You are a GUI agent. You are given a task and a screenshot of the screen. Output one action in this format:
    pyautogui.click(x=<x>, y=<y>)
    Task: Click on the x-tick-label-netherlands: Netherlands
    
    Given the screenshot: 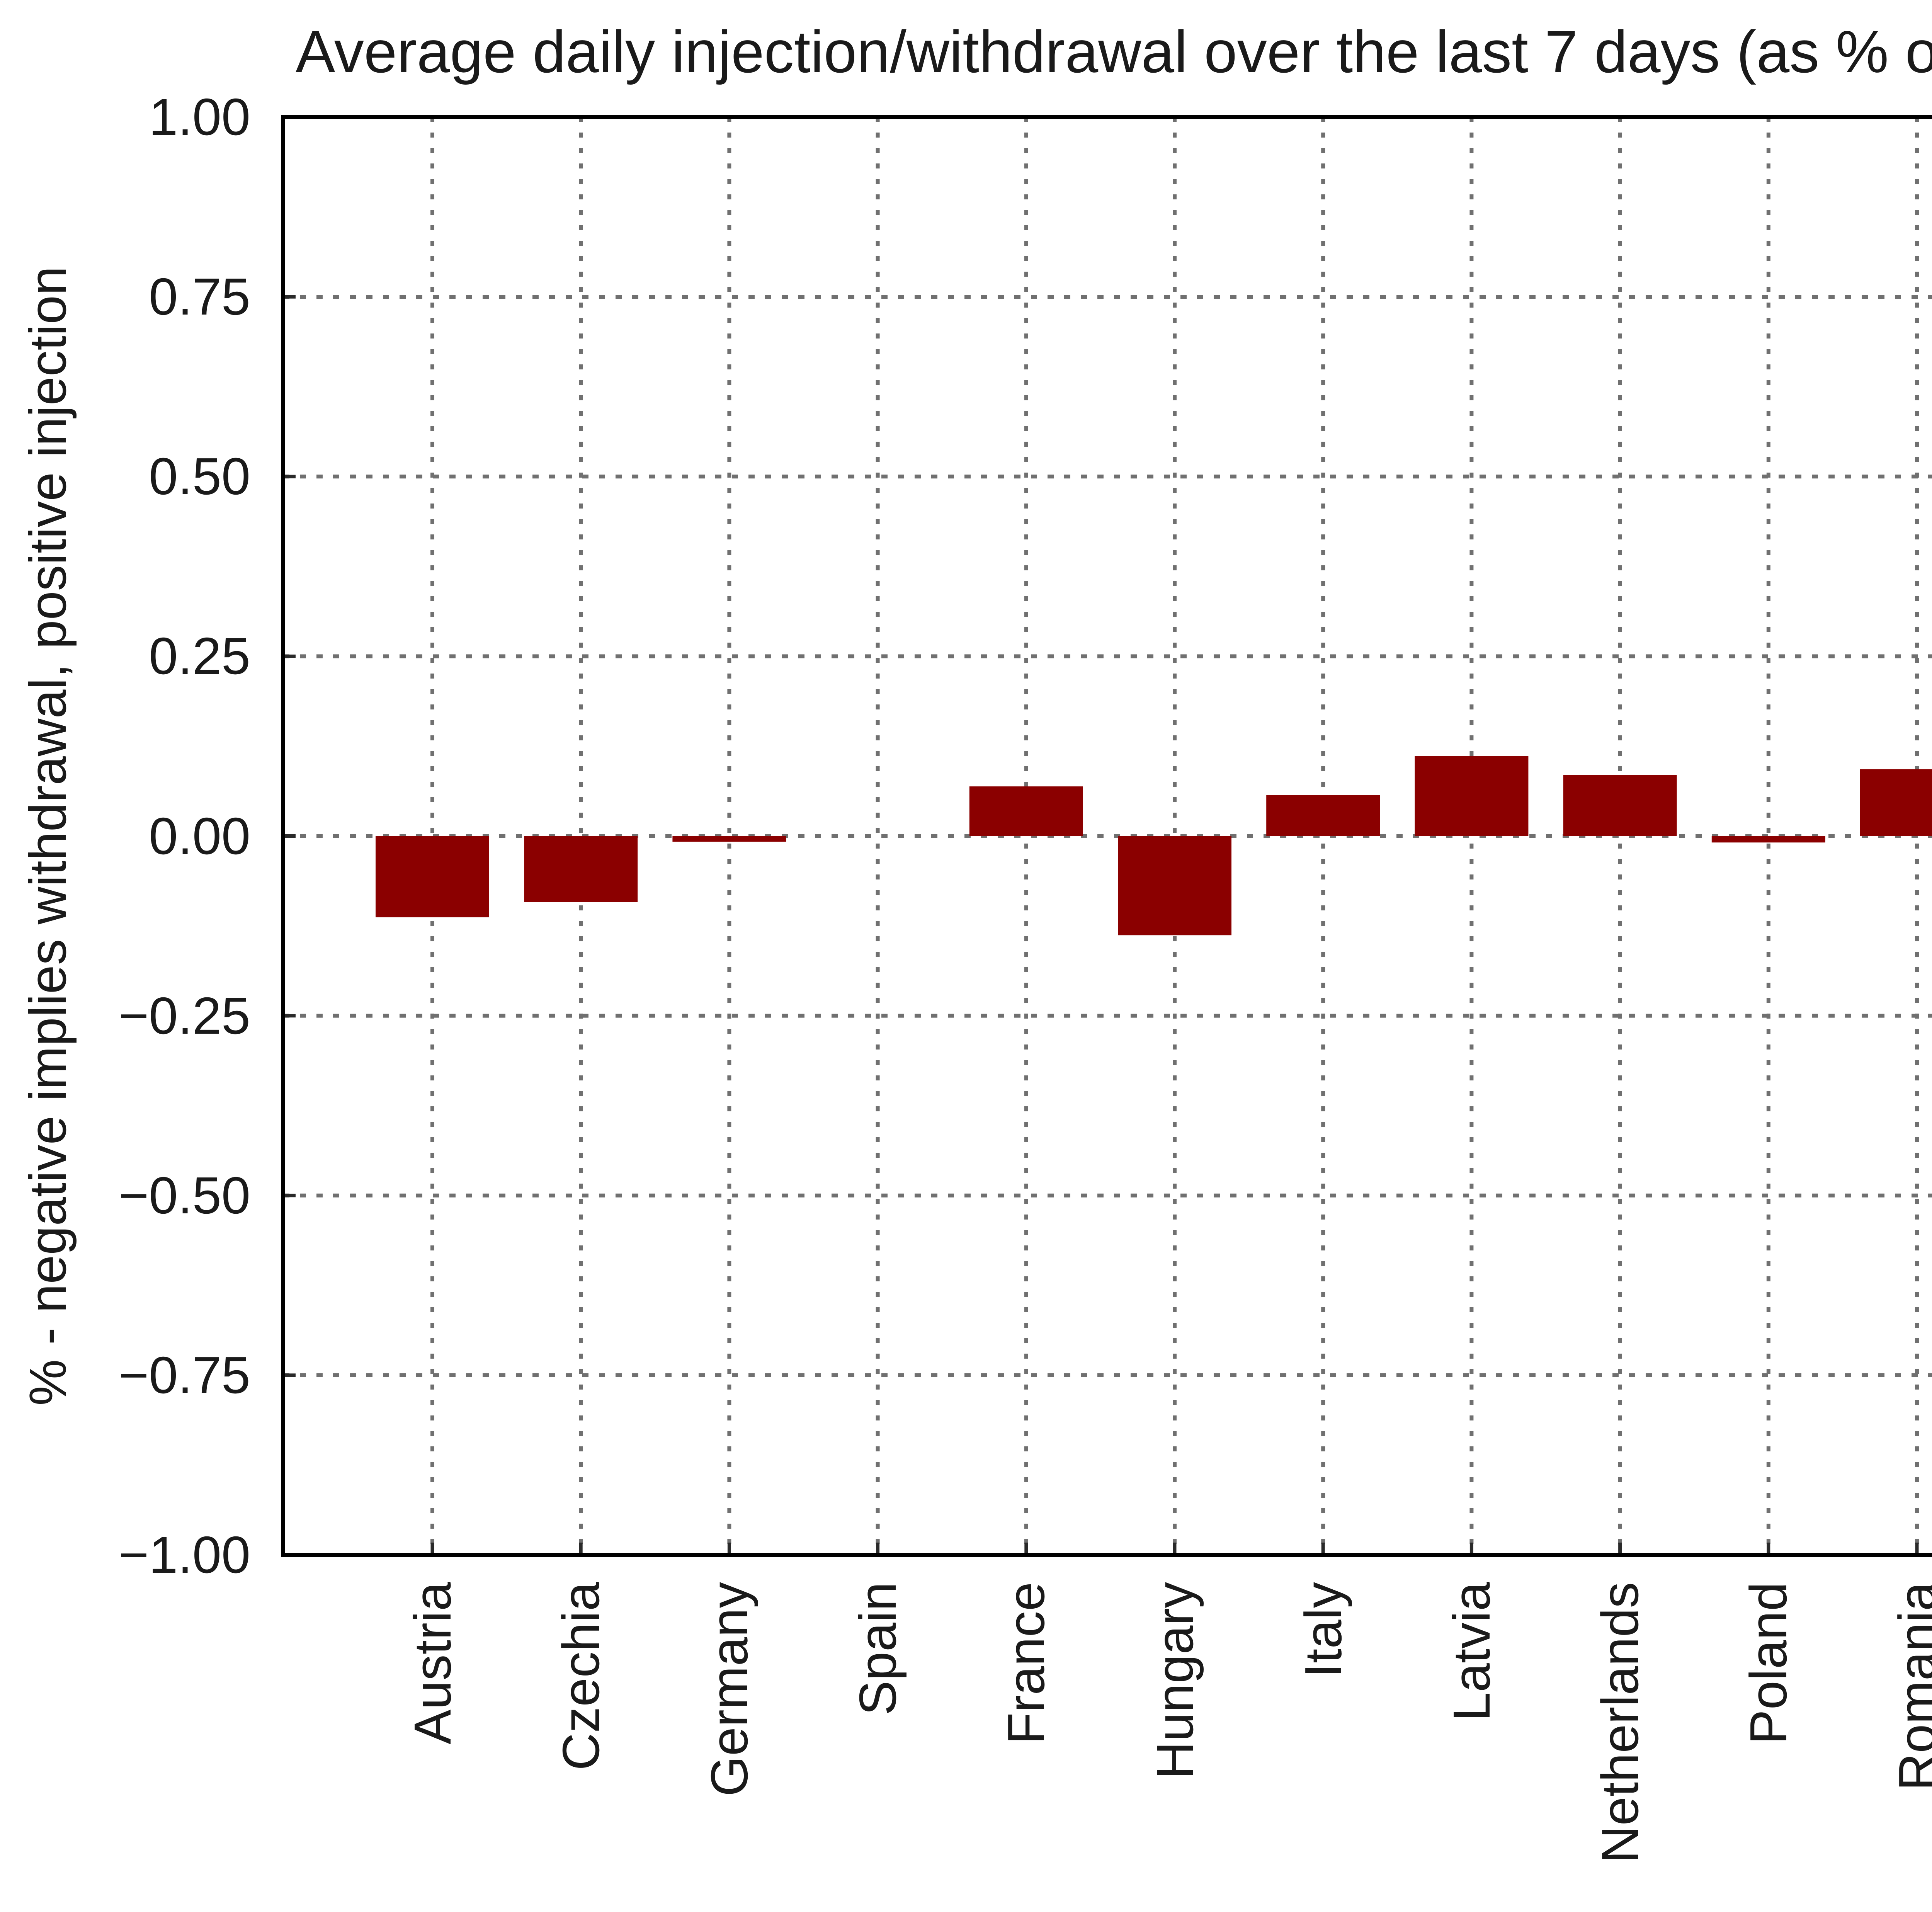 What is the action you would take?
    pyautogui.click(x=1620, y=1722)
    